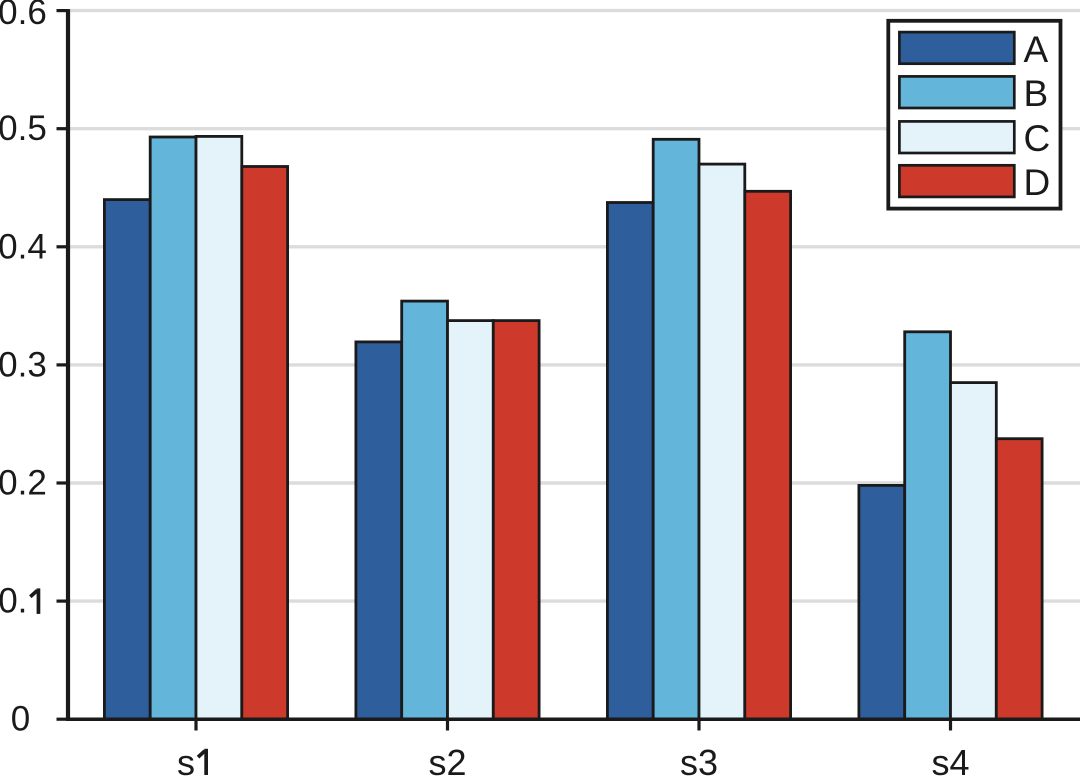  I want to click on svg-text: A, so click(1036, 49).